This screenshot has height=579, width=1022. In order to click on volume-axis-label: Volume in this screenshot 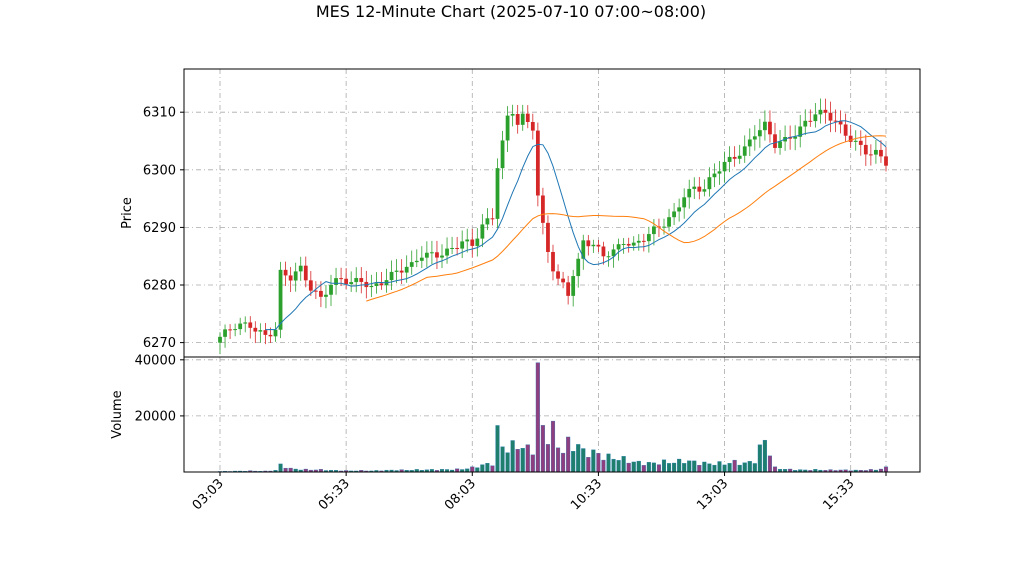, I will do `click(117, 414)`.